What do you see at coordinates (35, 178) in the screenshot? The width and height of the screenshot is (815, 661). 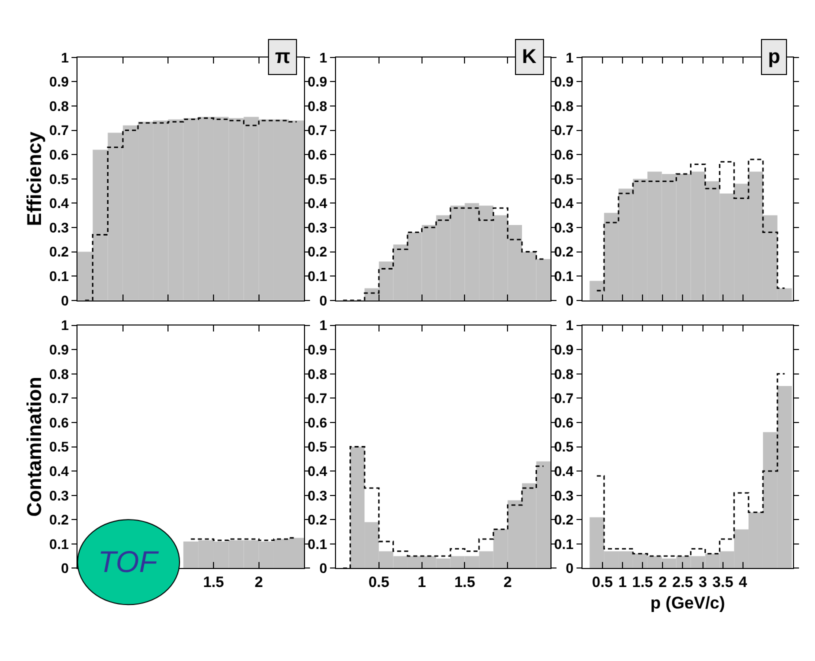 I see `y-axis-title: Efficiency` at bounding box center [35, 178].